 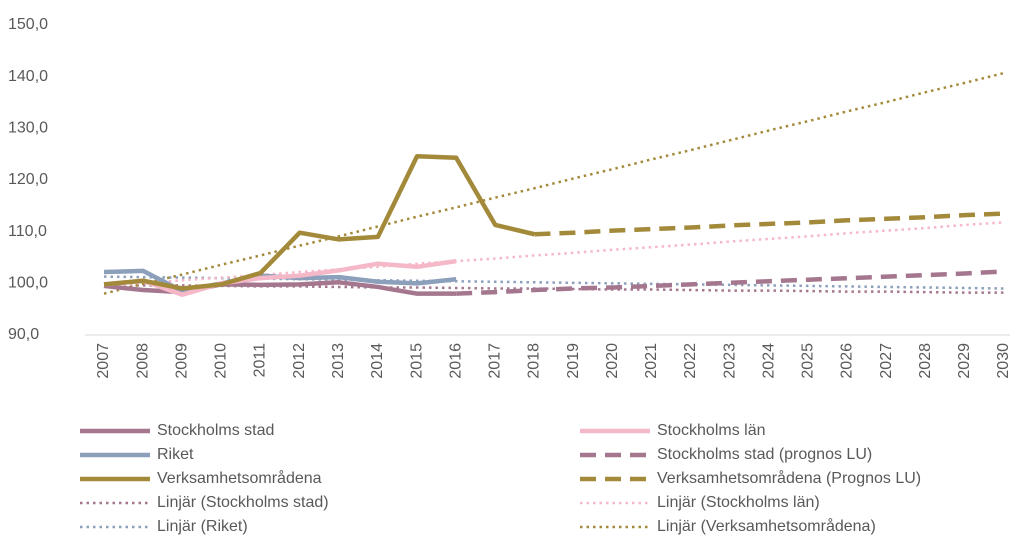 I want to click on x-tick-label: 2025, so click(x=808, y=361).